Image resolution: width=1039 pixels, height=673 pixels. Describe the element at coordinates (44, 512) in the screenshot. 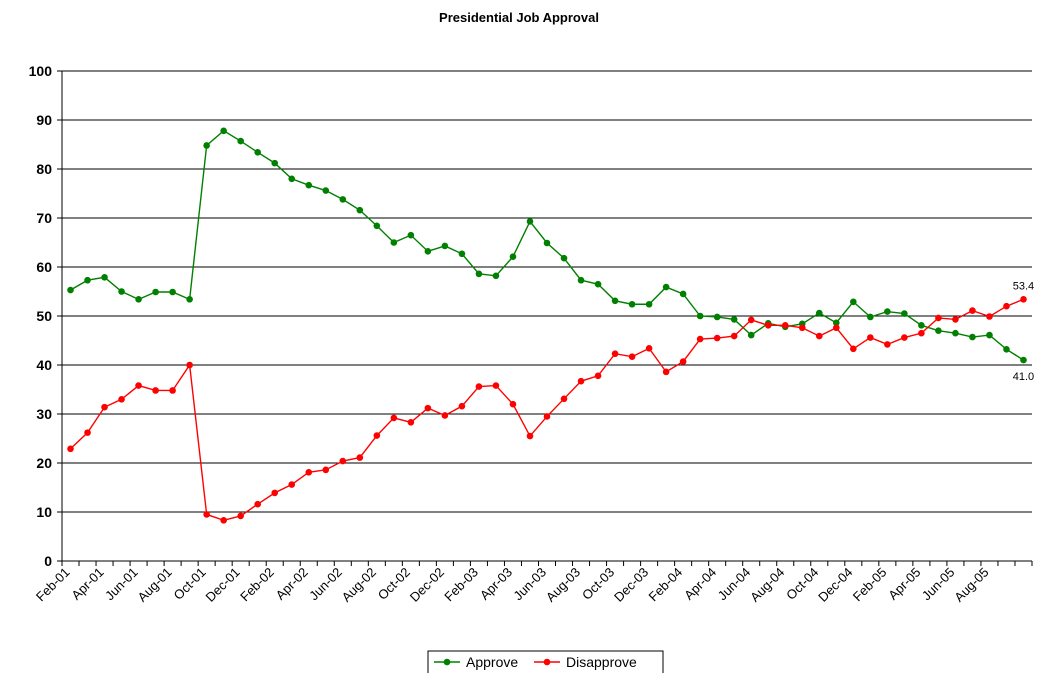

I see `y-tick-label-1: 10` at that location.